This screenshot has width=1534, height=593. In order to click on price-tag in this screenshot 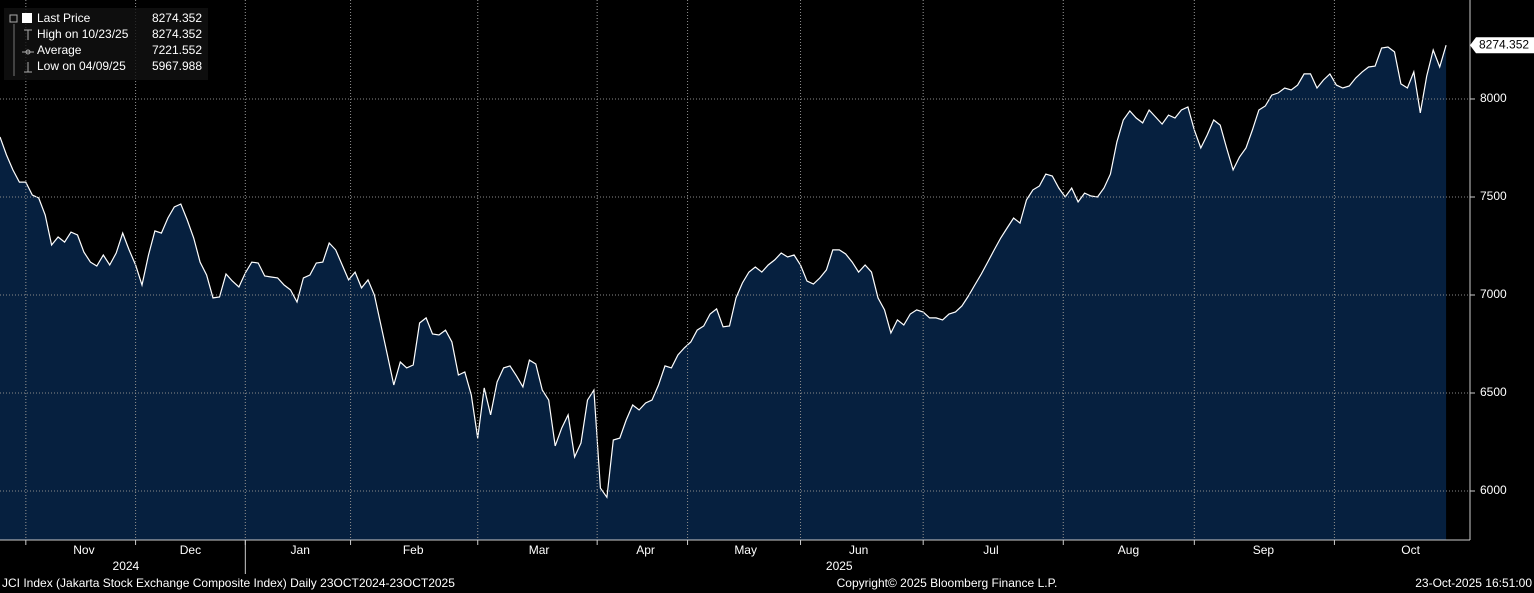, I will do `click(1502, 45)`.